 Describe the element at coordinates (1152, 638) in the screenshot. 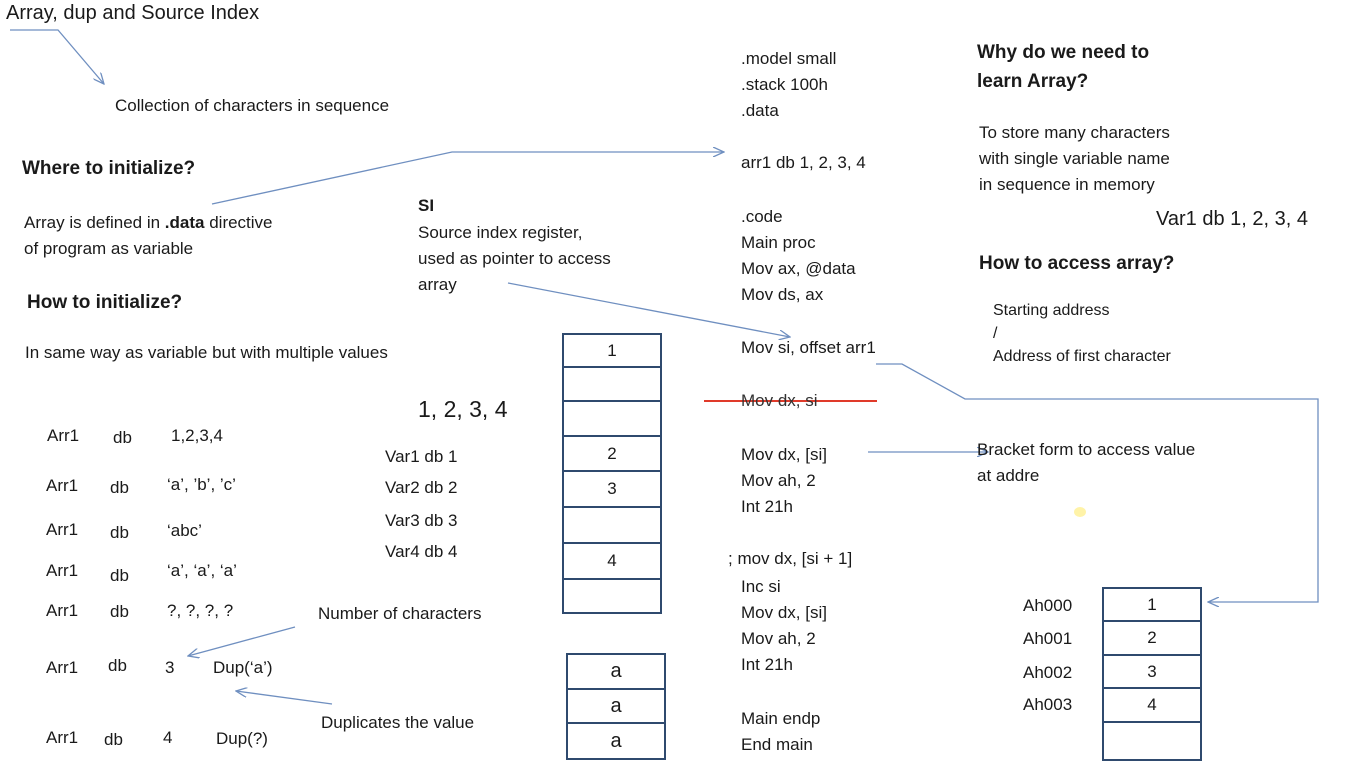

I see `memory-value-cell: 2` at that location.